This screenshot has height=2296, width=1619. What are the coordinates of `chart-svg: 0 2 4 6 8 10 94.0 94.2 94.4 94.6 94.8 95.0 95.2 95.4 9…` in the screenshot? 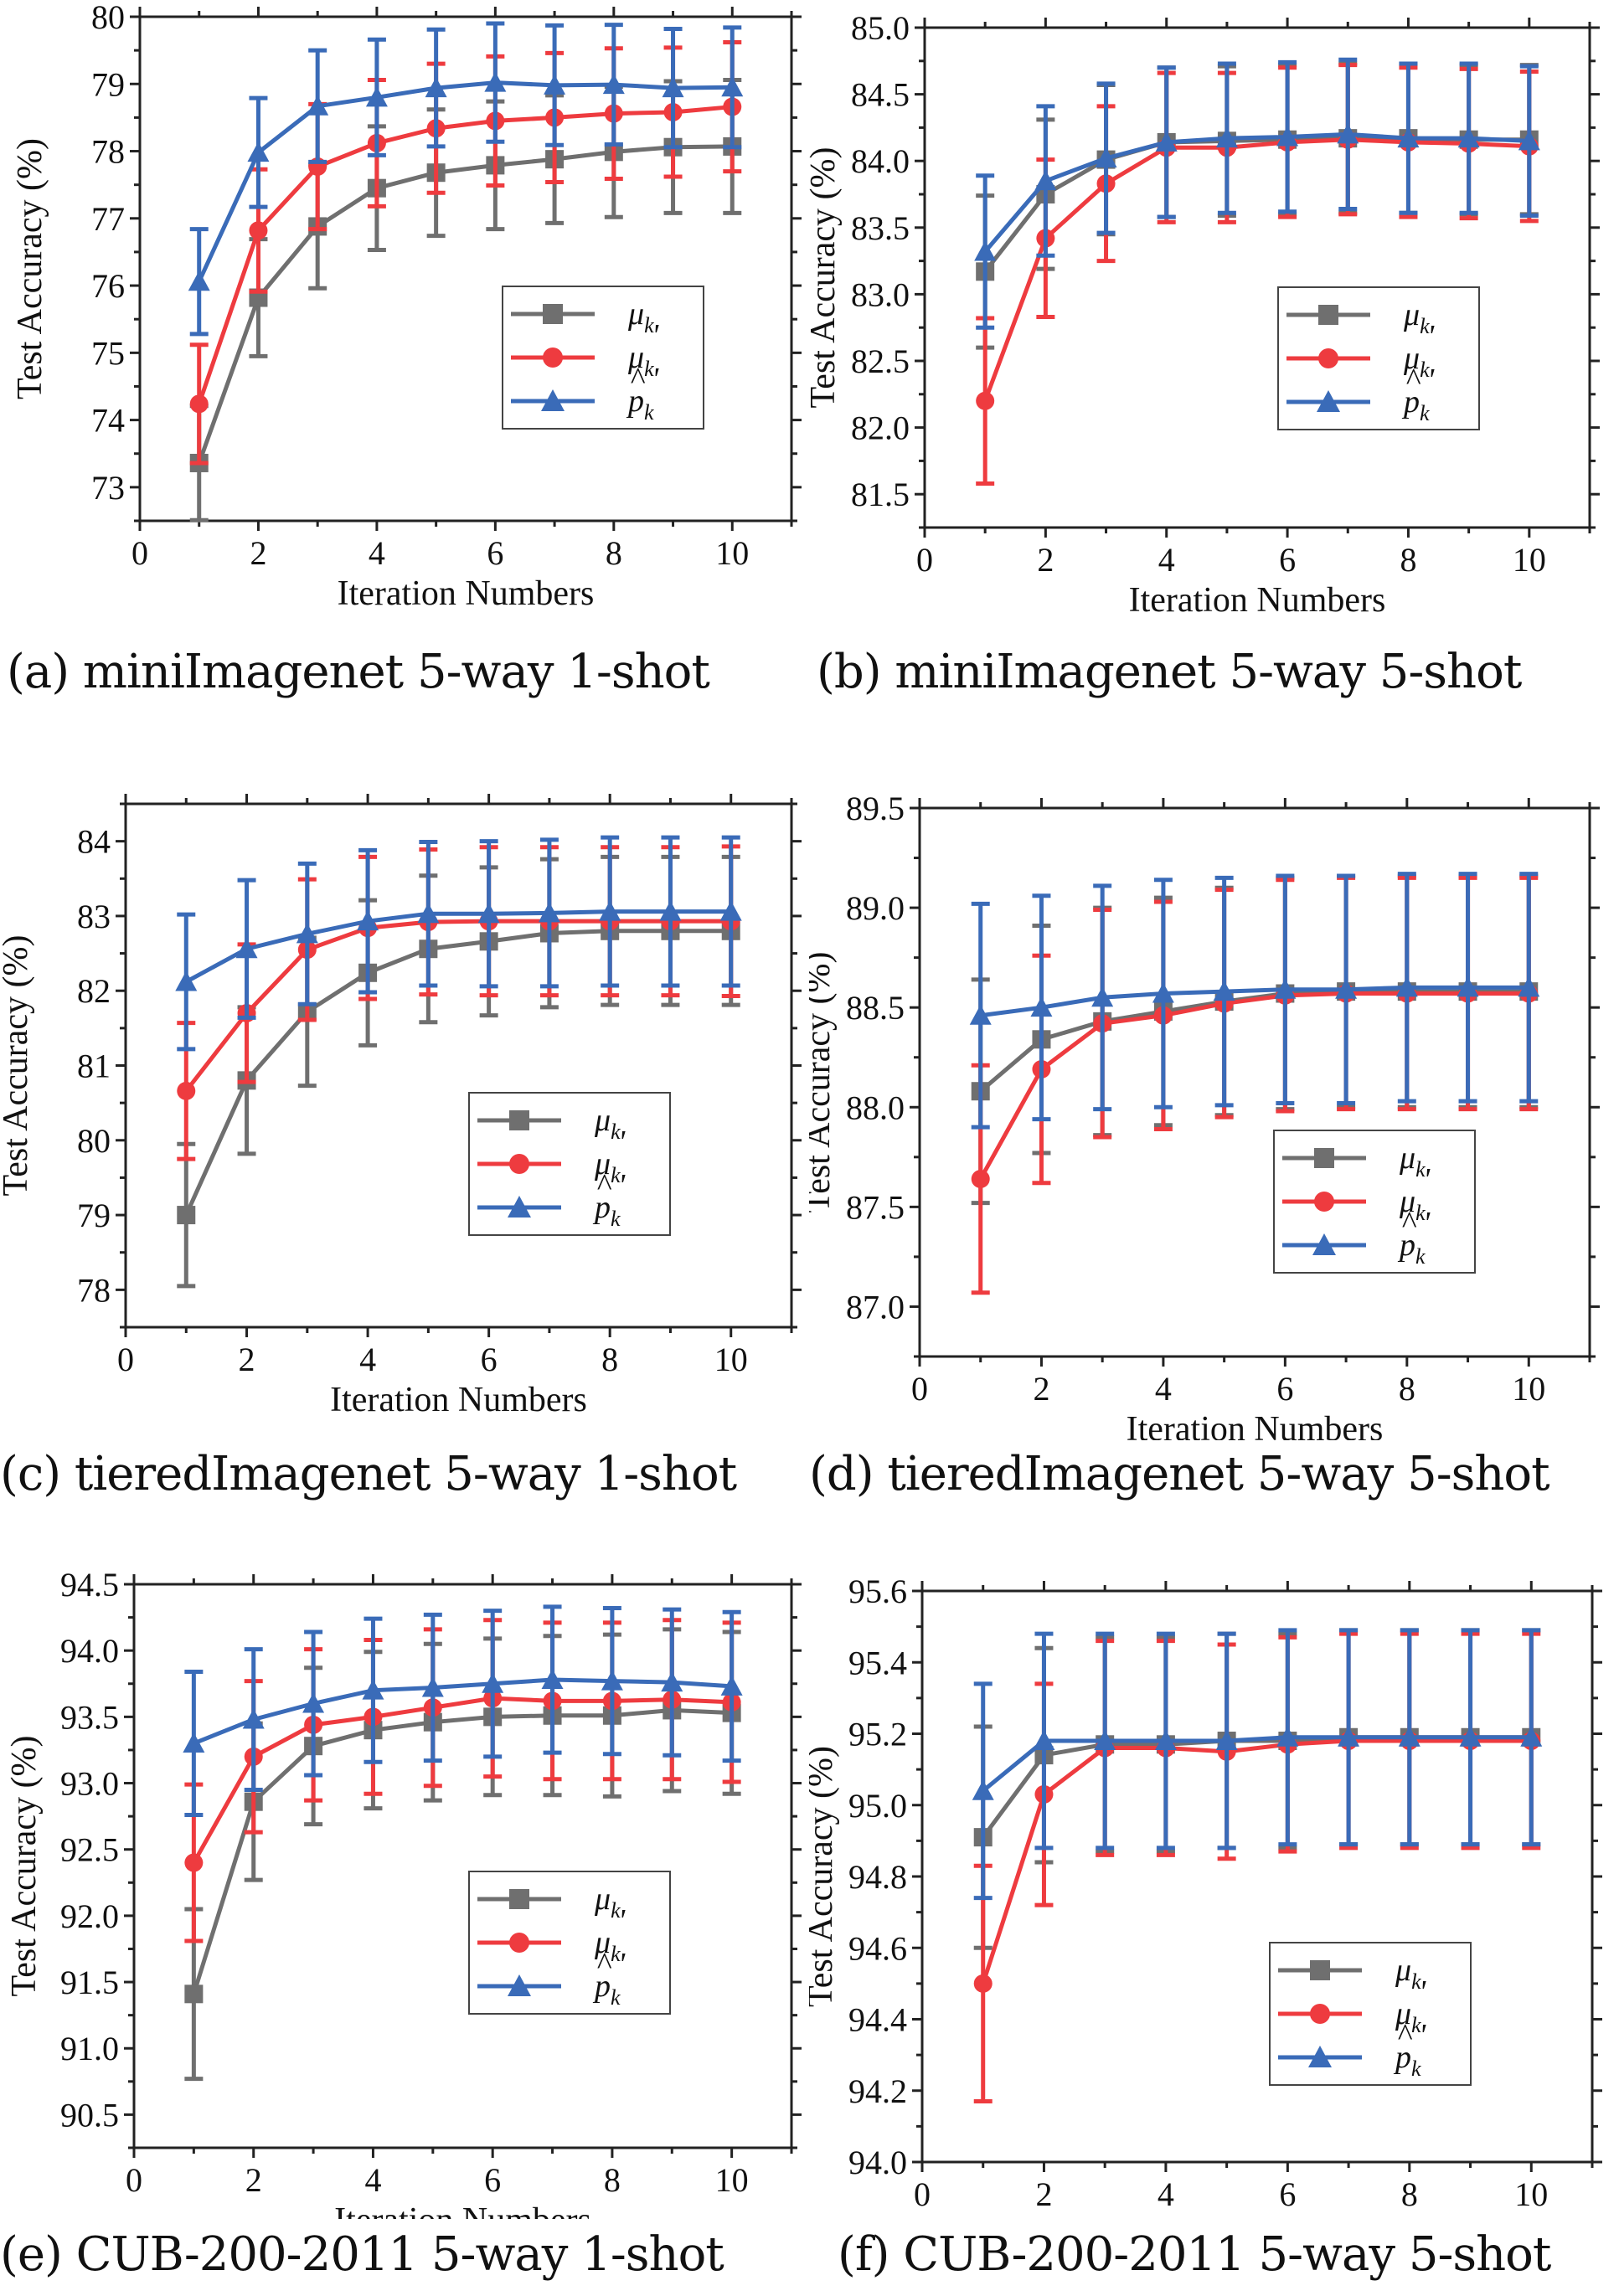 It's located at (1205, 1896).